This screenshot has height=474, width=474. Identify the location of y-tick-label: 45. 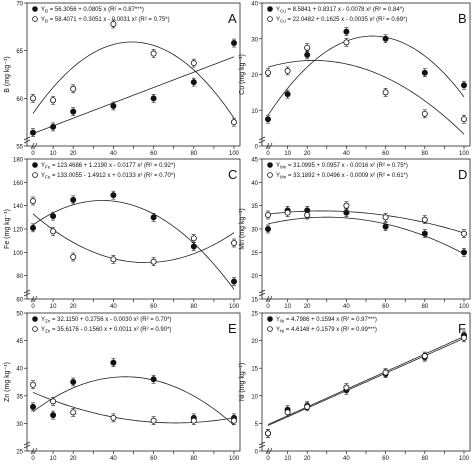
(254, 161).